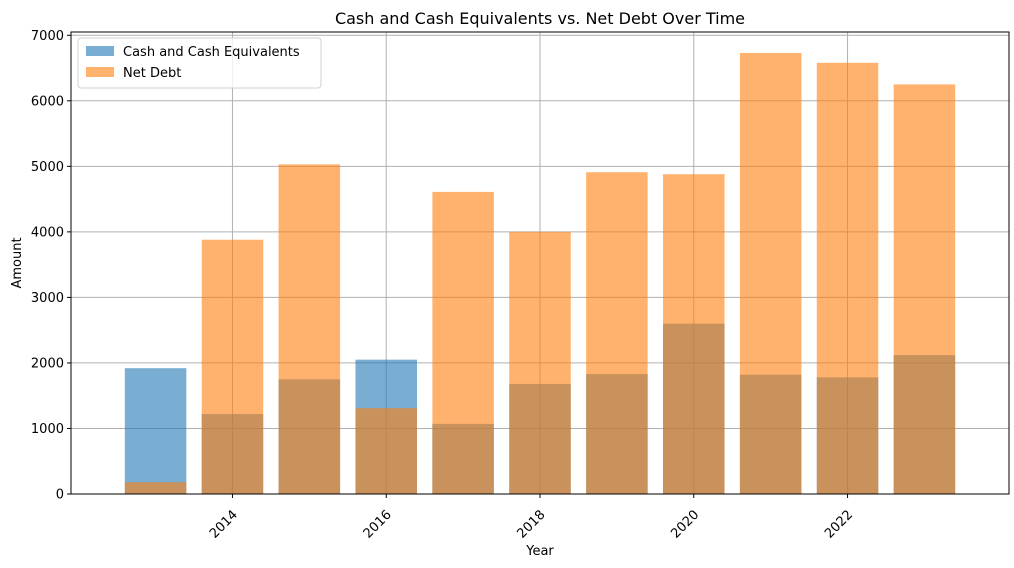  What do you see at coordinates (309, 329) in the screenshot?
I see `bar-net-debt-2015` at bounding box center [309, 329].